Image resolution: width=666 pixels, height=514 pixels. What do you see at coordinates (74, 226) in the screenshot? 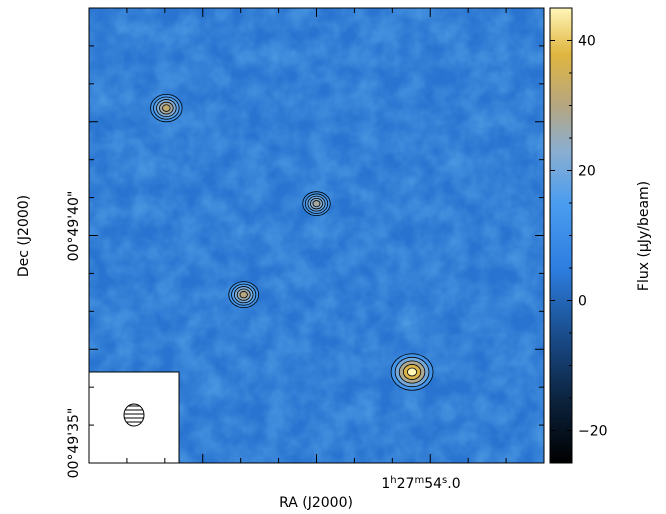
I see `y-tick-label-40: 00°49'40"` at bounding box center [74, 226].